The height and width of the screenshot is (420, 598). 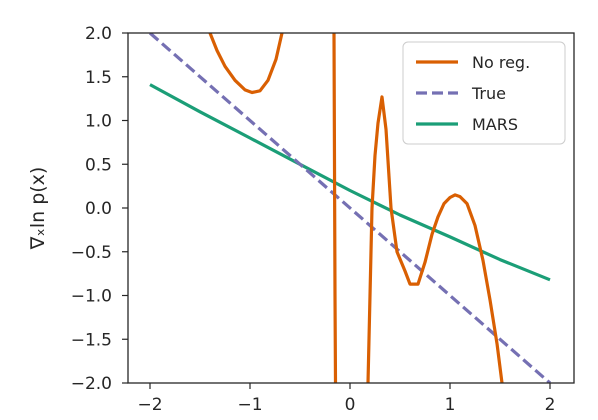 I want to click on y-tick-label: 1.0, so click(x=98, y=122).